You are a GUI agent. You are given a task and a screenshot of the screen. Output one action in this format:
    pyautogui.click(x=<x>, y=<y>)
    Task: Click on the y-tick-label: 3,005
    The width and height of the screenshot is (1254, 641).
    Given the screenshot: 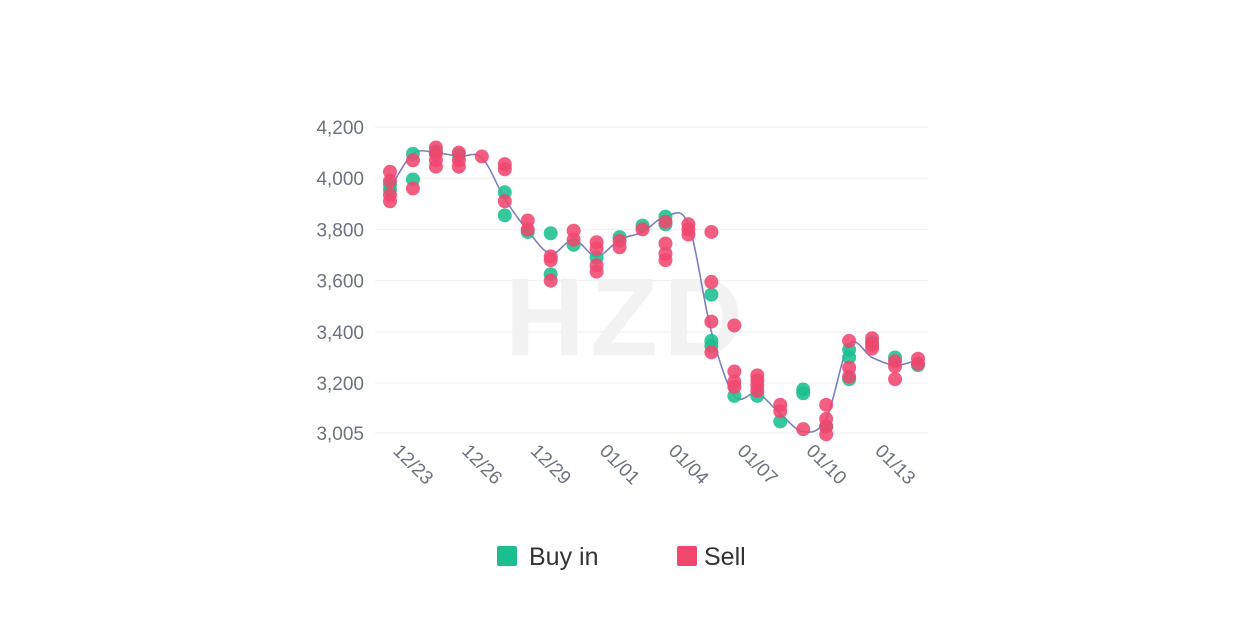 What is the action you would take?
    pyautogui.click(x=340, y=434)
    